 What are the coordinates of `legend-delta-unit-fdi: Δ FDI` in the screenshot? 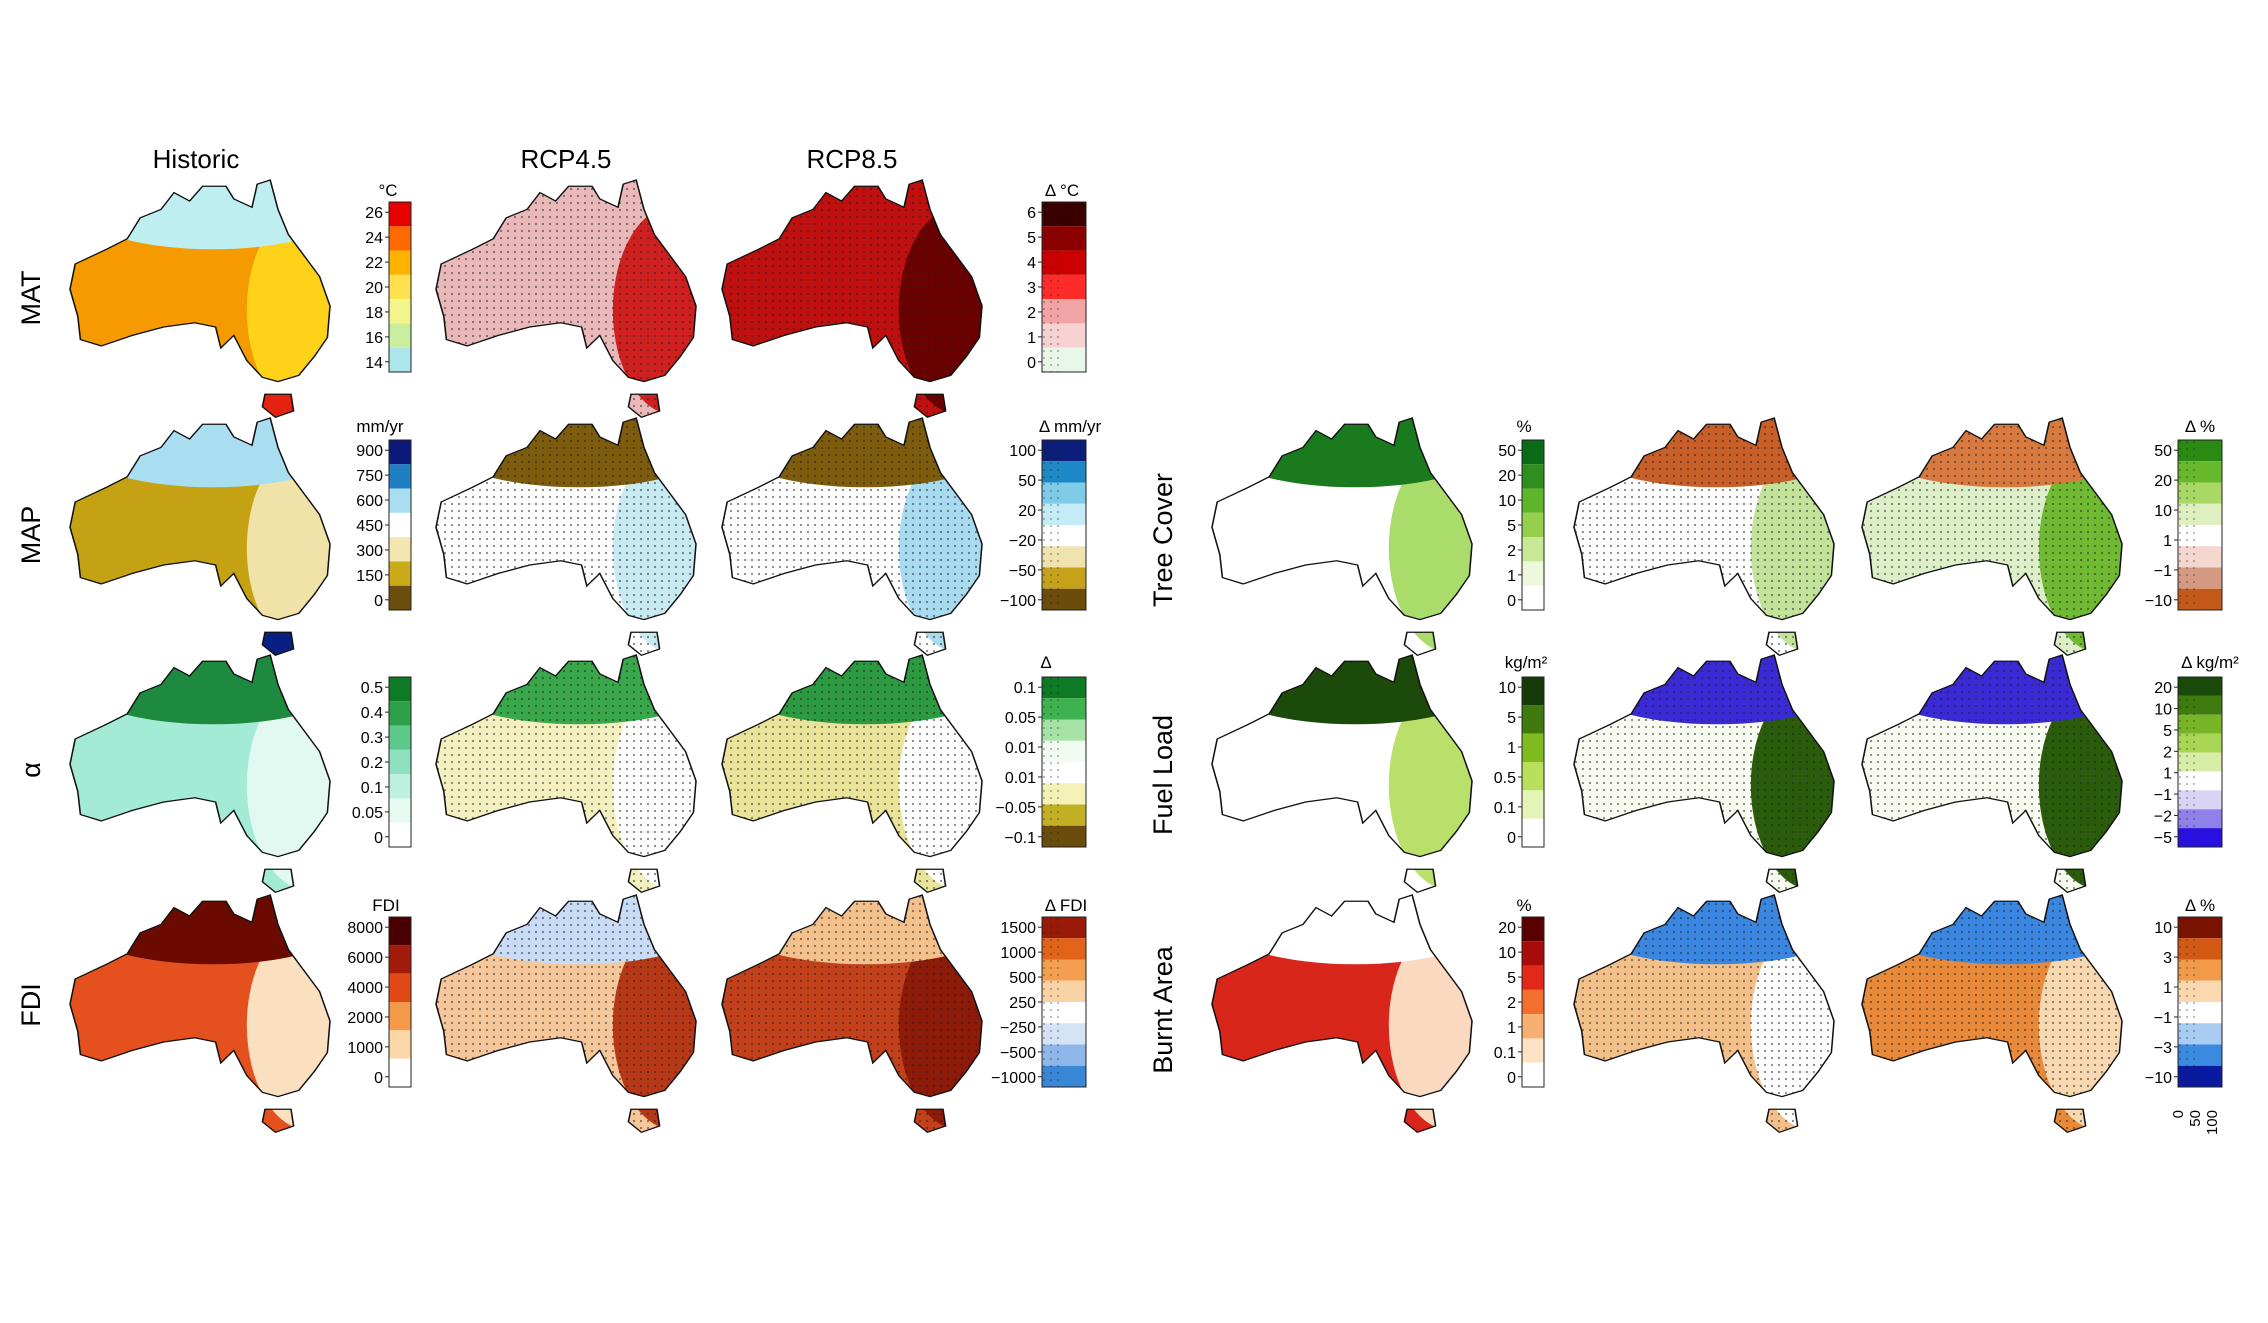 It's located at (1066, 905).